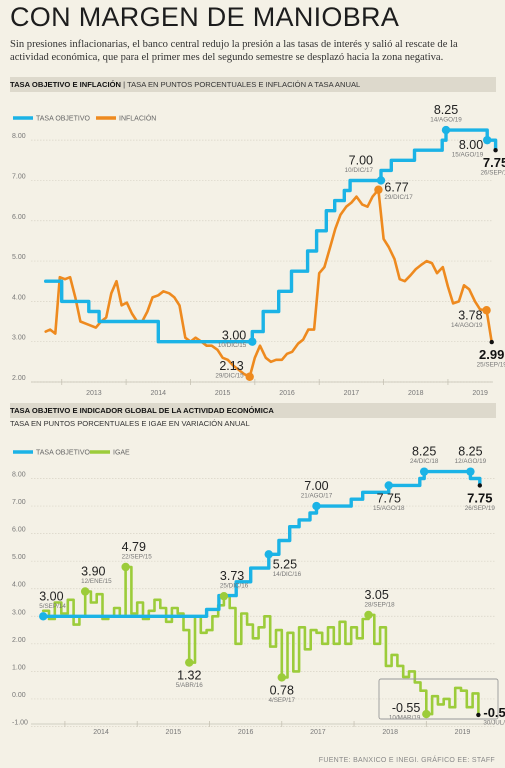  I want to click on annotation-value: 5.25, so click(285, 564).